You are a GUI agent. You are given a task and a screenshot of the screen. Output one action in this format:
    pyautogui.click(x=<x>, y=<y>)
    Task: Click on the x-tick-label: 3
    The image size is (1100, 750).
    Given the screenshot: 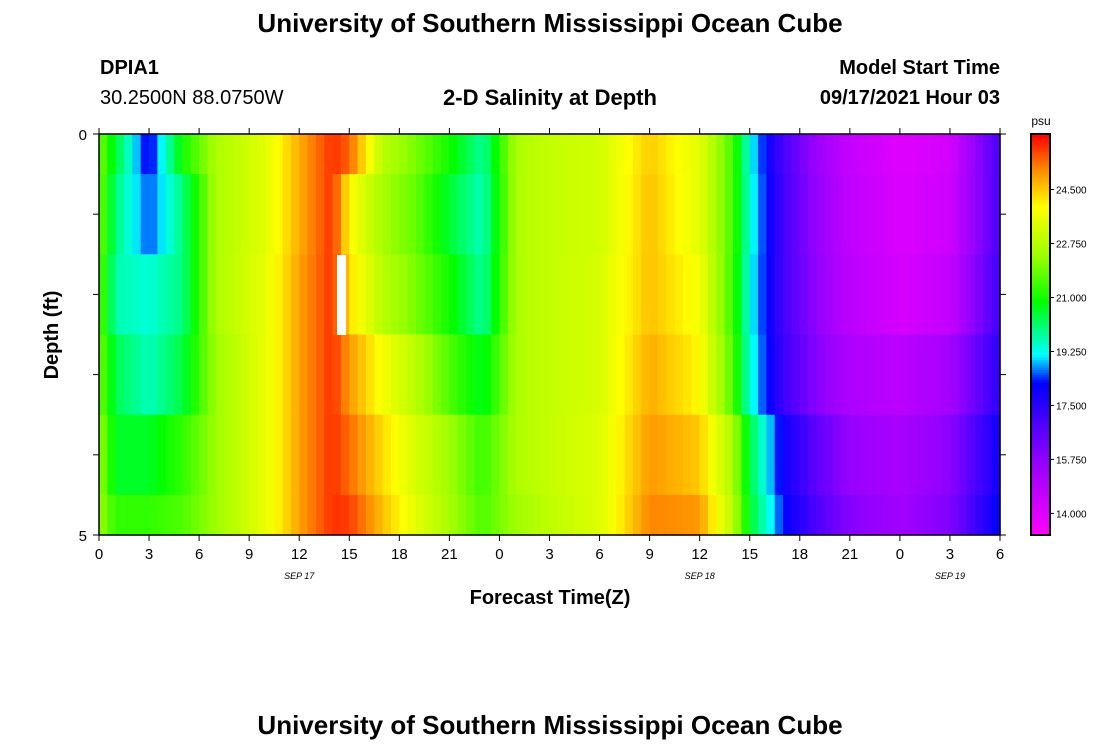 What is the action you would take?
    pyautogui.click(x=149, y=554)
    